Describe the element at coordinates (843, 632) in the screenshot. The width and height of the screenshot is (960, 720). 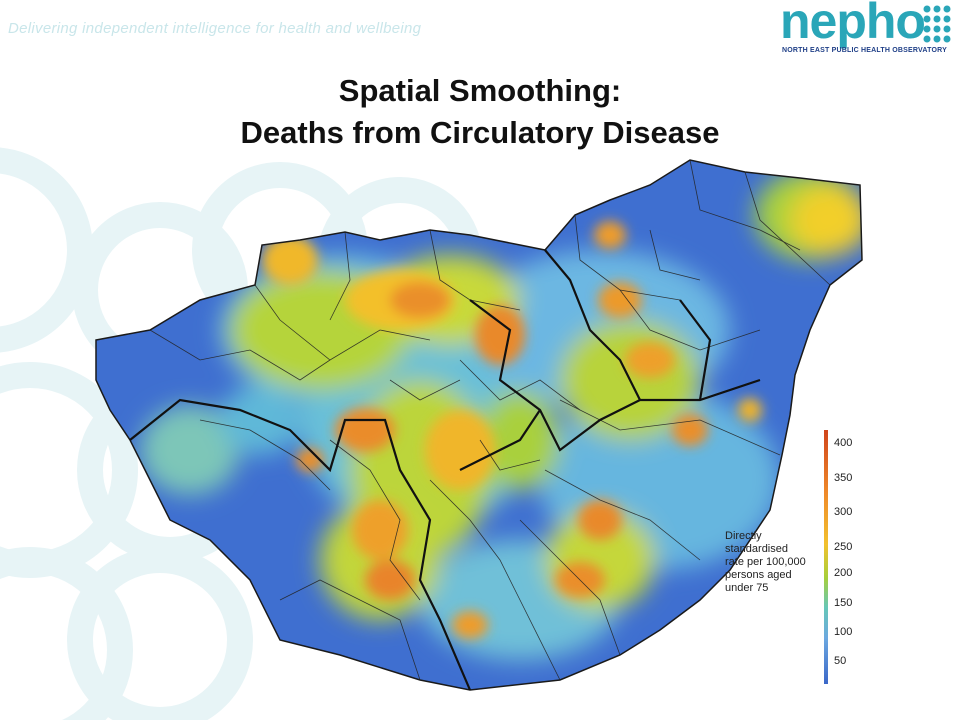
I see `legend-tick: 100` at that location.